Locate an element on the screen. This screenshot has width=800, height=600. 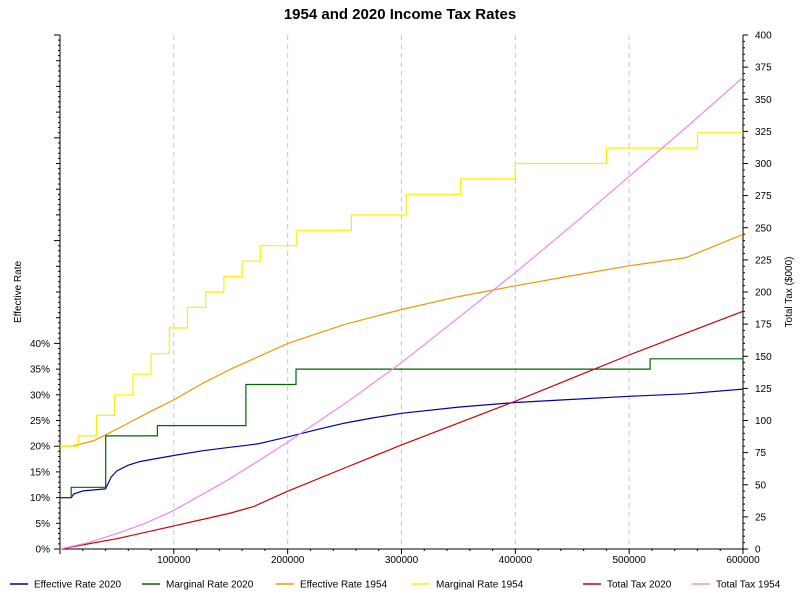
right-tick-label: 125 is located at coordinates (763, 389).